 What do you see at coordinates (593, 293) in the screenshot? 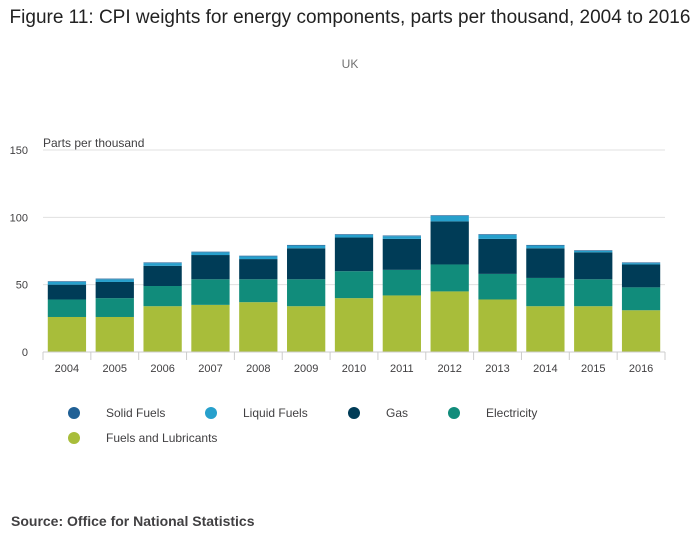
I see `bar-electricity-2015` at bounding box center [593, 293].